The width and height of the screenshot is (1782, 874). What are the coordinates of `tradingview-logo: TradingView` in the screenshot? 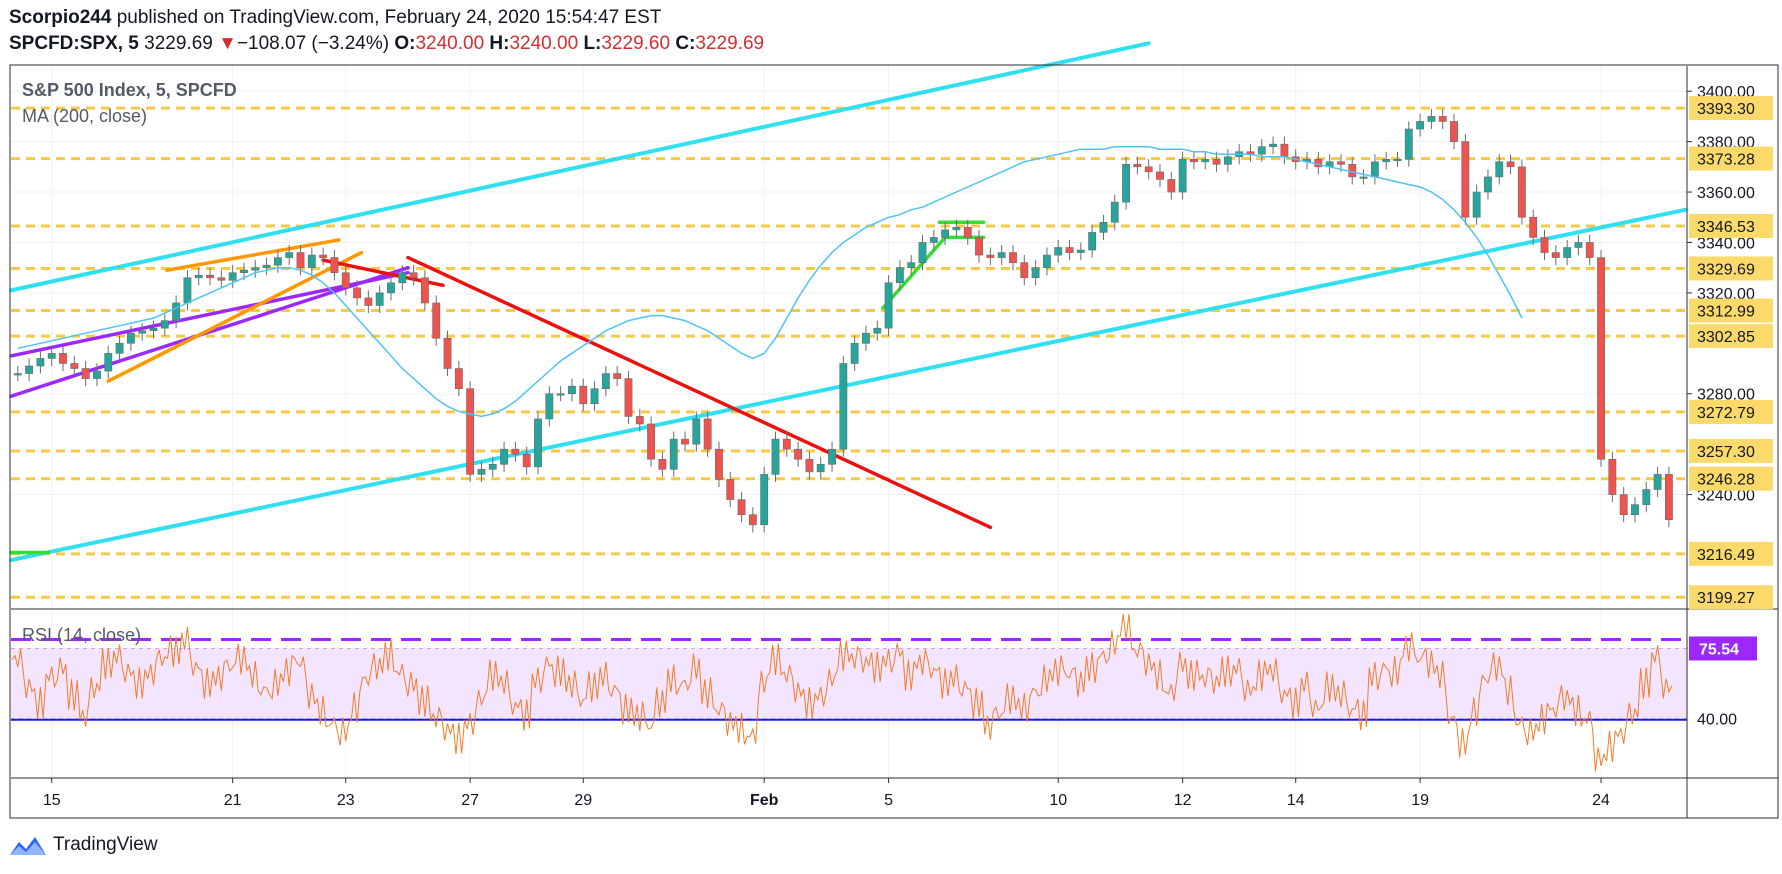 It's located at (83, 845).